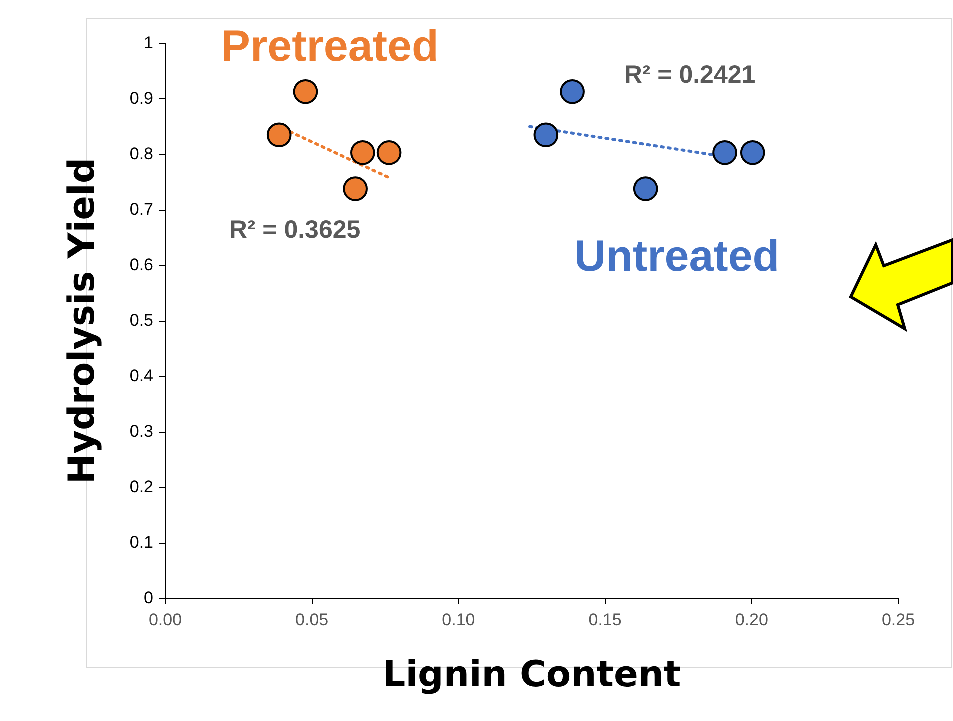  Describe the element at coordinates (142, 376) in the screenshot. I see `y-tick-label: 0.4` at that location.